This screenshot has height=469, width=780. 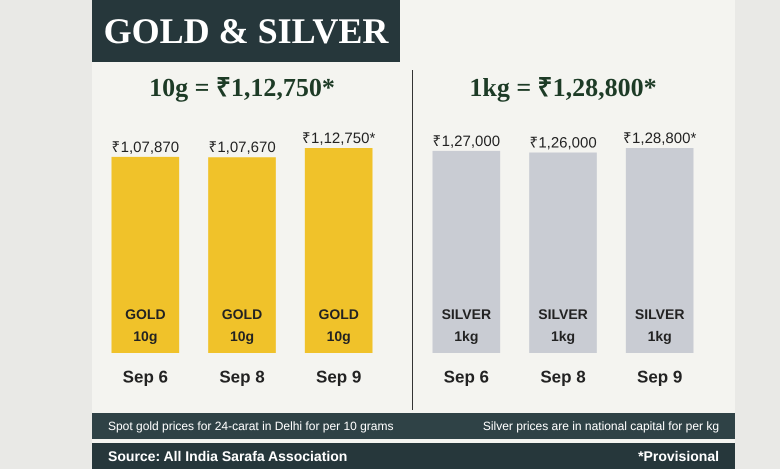 I want to click on data-label: ₹1,28,800*, so click(x=659, y=138).